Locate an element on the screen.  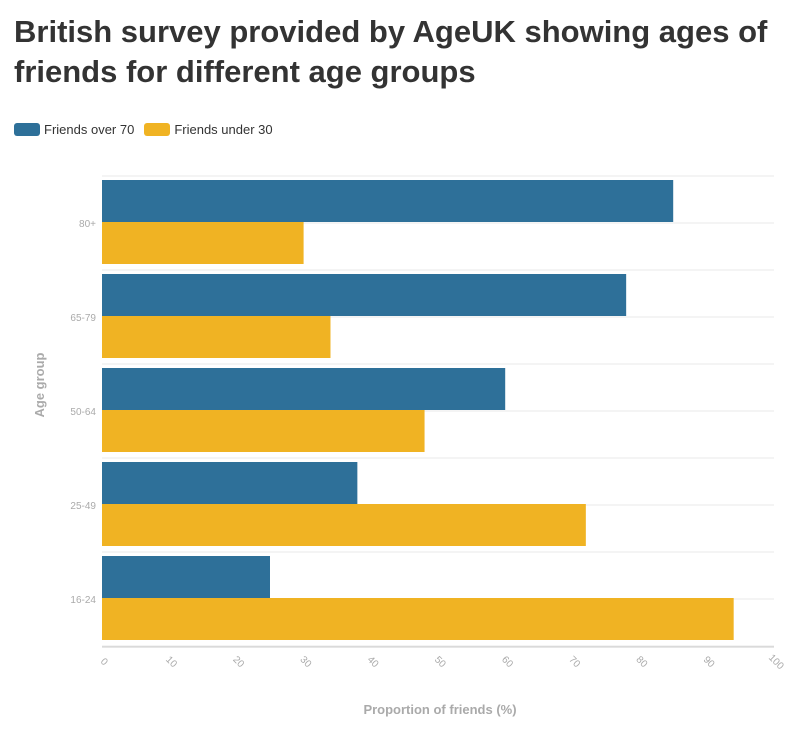
category-label: 16-24 is located at coordinates (83, 600).